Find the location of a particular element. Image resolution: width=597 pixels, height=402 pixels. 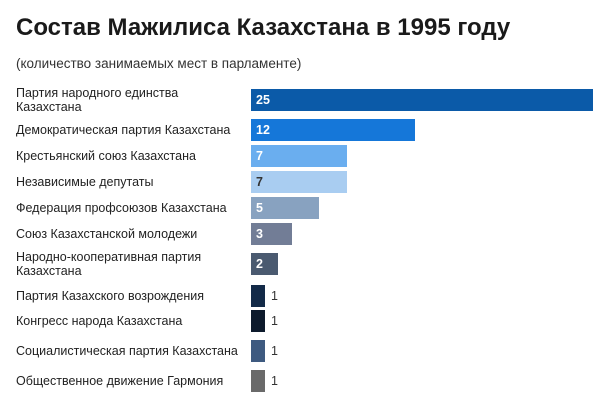

category-label: Общественное движение Гармония is located at coordinates (120, 381).